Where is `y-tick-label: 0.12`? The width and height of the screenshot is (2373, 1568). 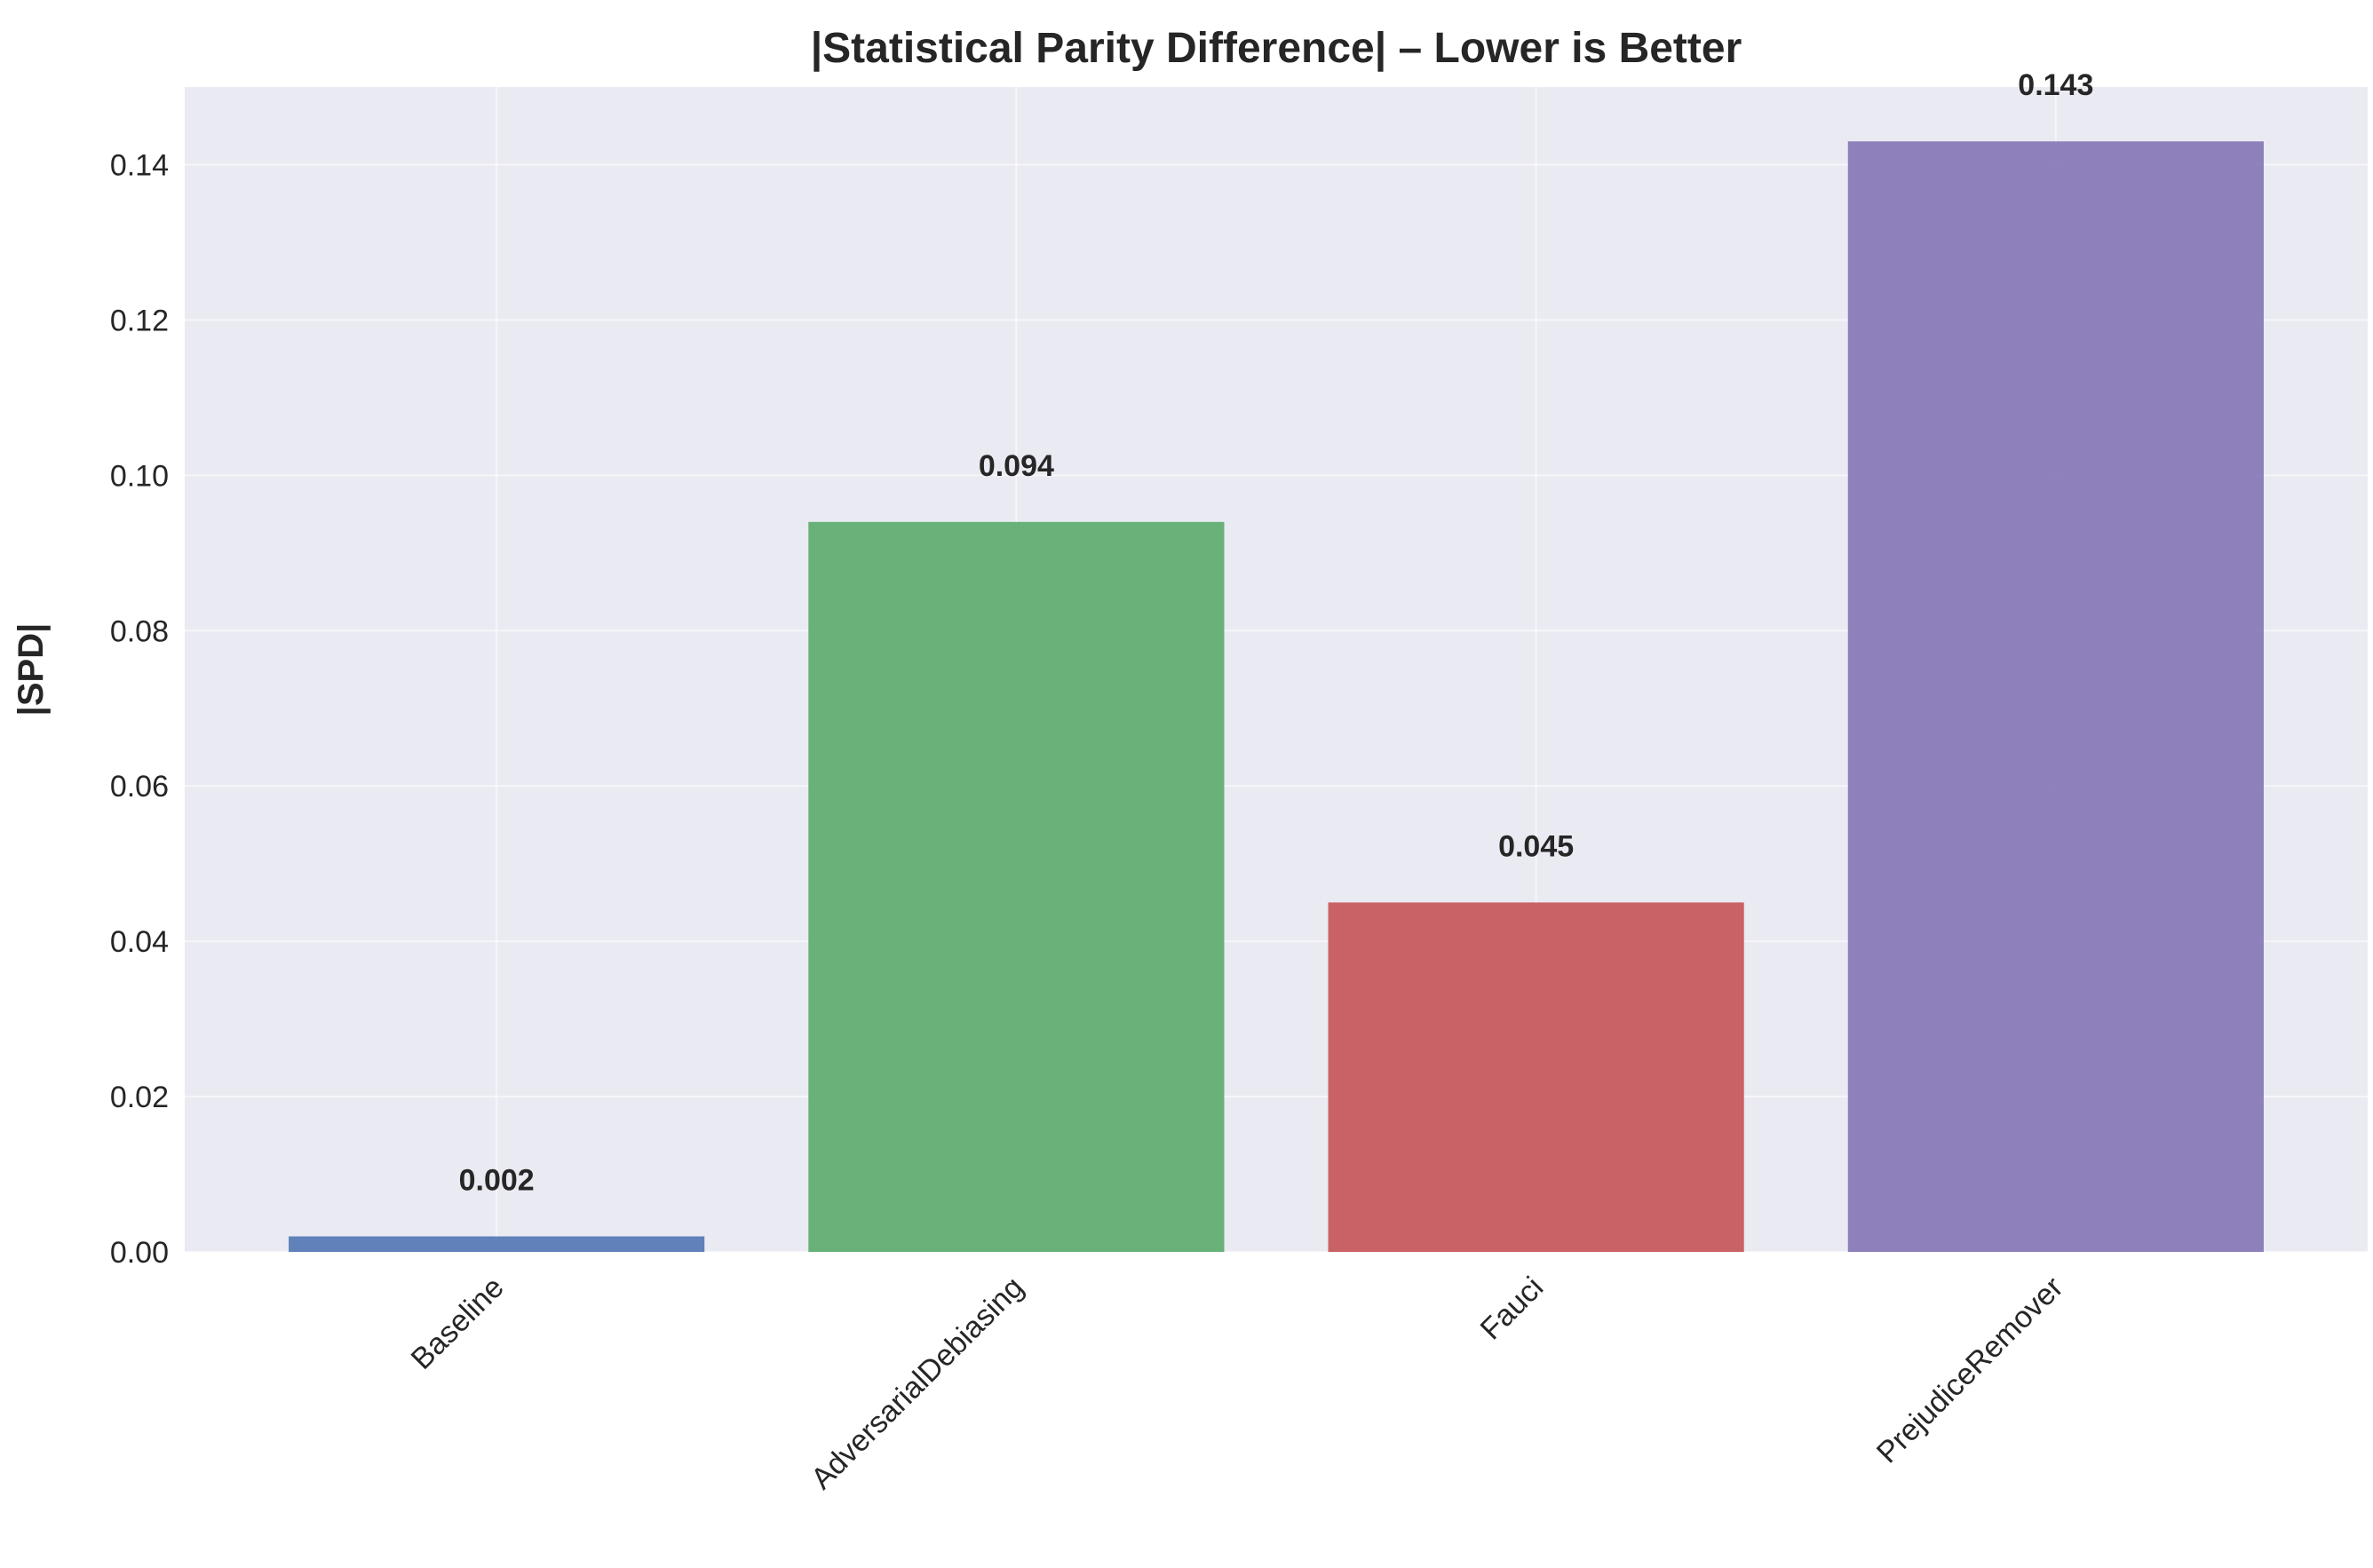 y-tick-label: 0.12 is located at coordinates (139, 320).